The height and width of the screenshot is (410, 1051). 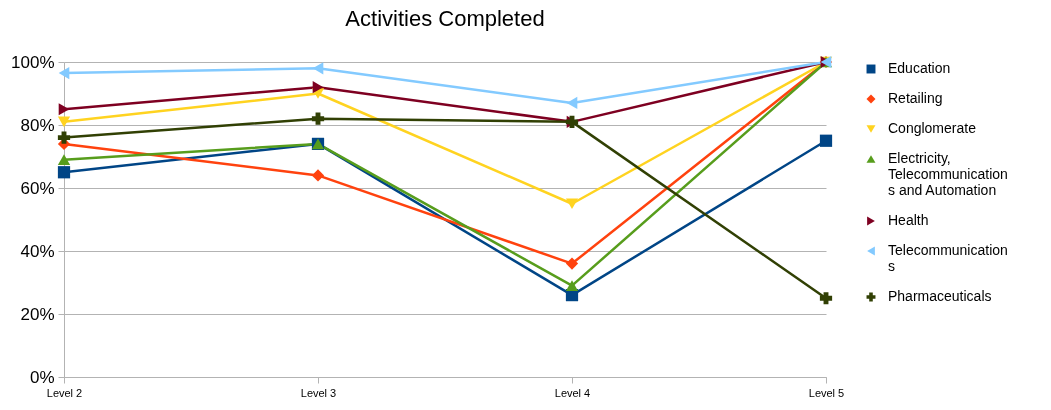 What do you see at coordinates (940, 296) in the screenshot?
I see `legend-label: Pharmaceuticals` at bounding box center [940, 296].